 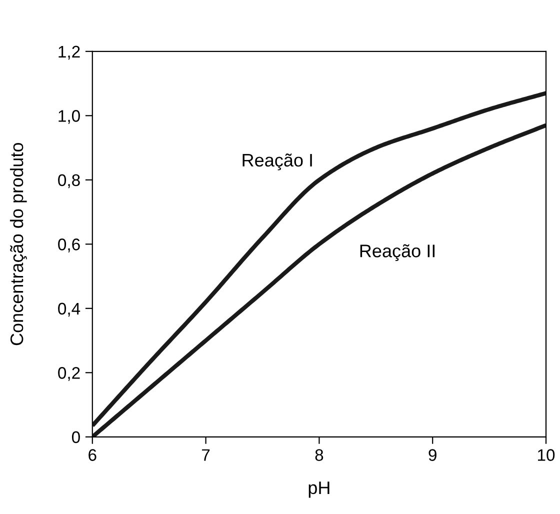 I want to click on y-tick-label: 0,6, so click(x=69, y=245).